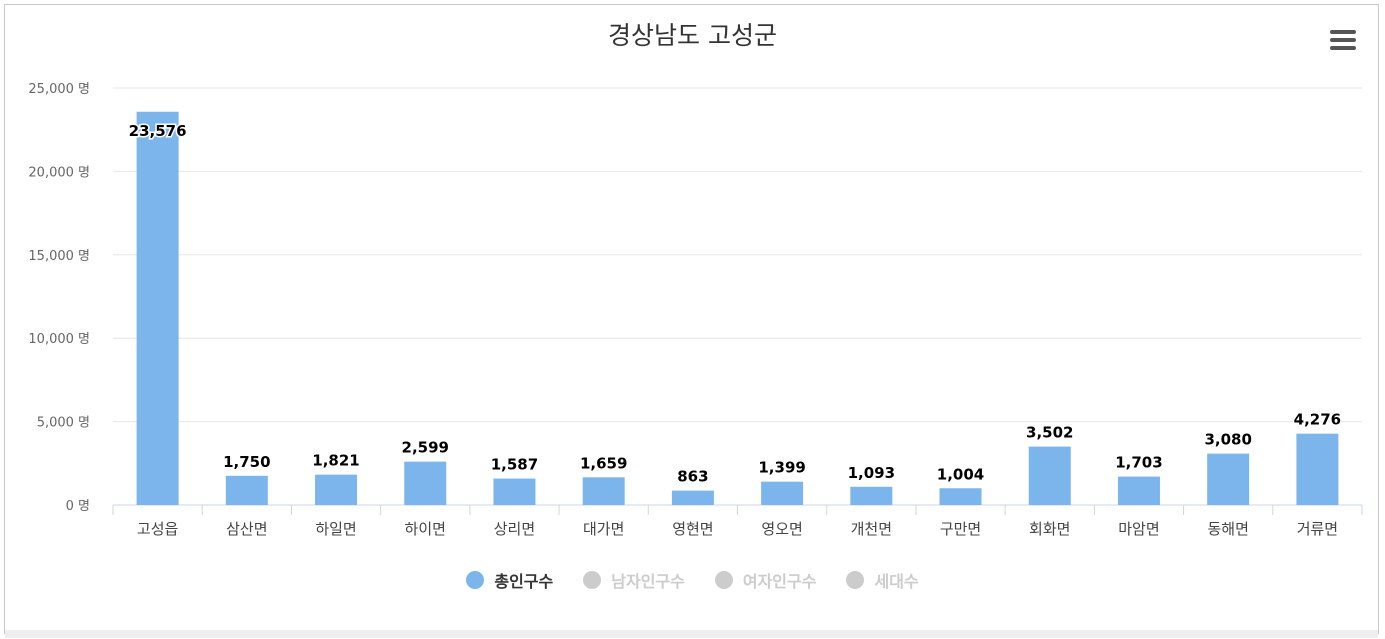  What do you see at coordinates (781, 468) in the screenshot?
I see `data-label: 1,399` at bounding box center [781, 468].